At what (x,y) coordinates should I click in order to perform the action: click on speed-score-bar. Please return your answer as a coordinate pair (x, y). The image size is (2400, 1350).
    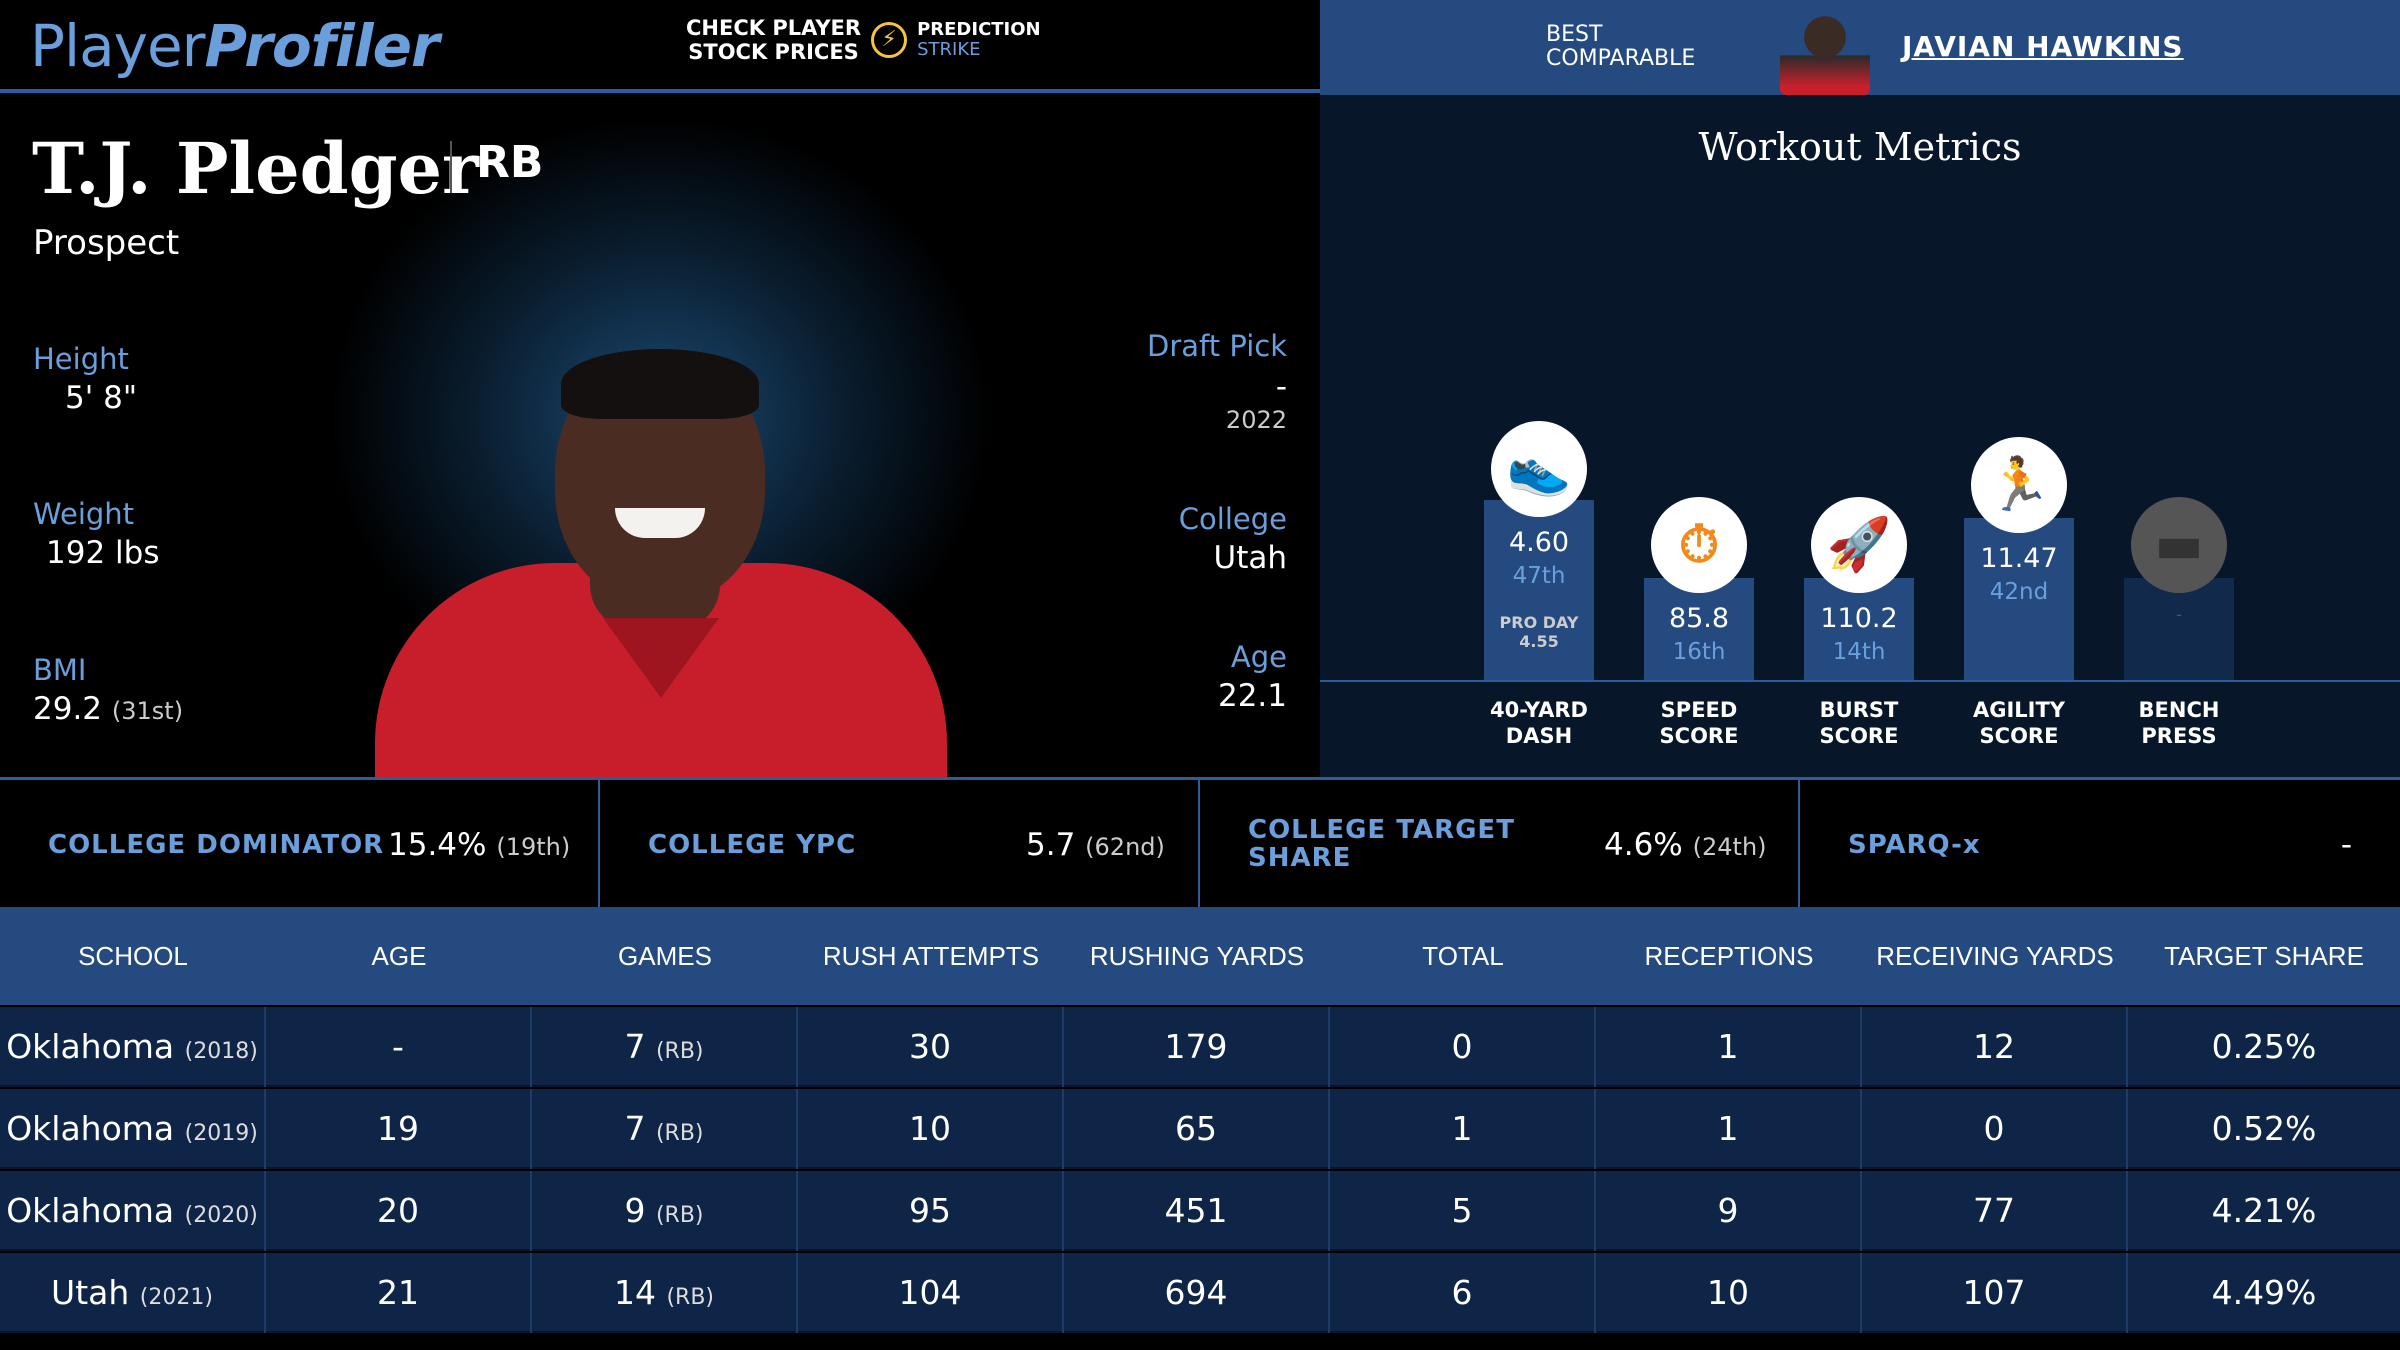
    Looking at the image, I should click on (1699, 629).